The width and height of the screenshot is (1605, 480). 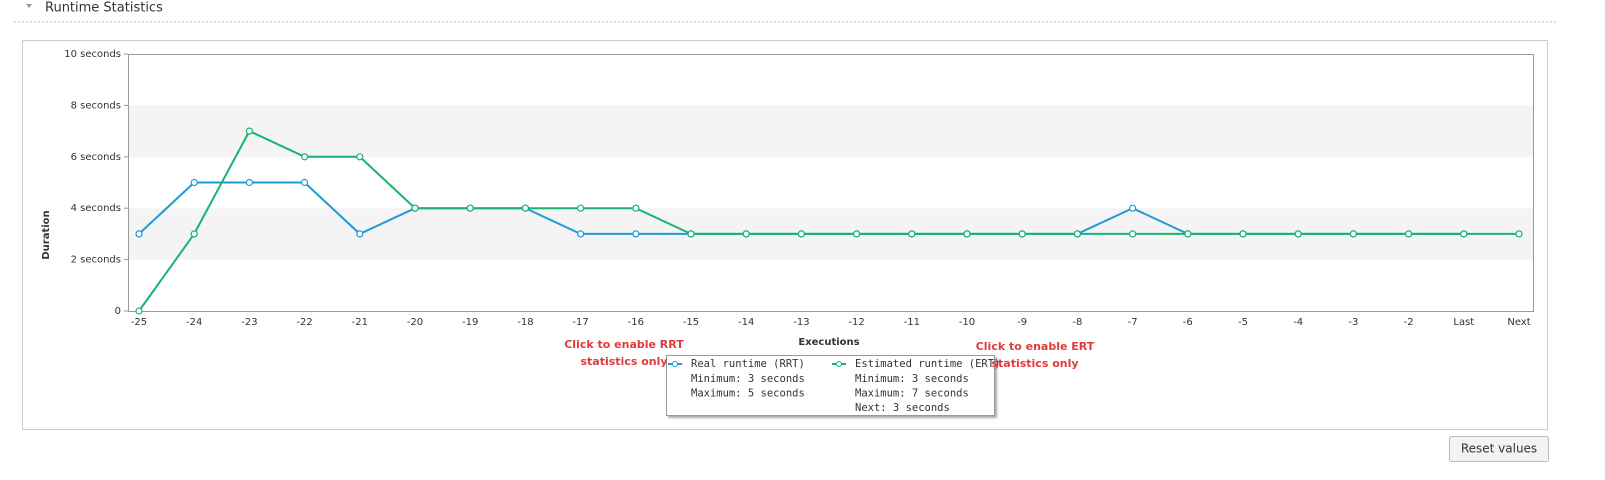 I want to click on x-tick-label: -17, so click(x=580, y=322).